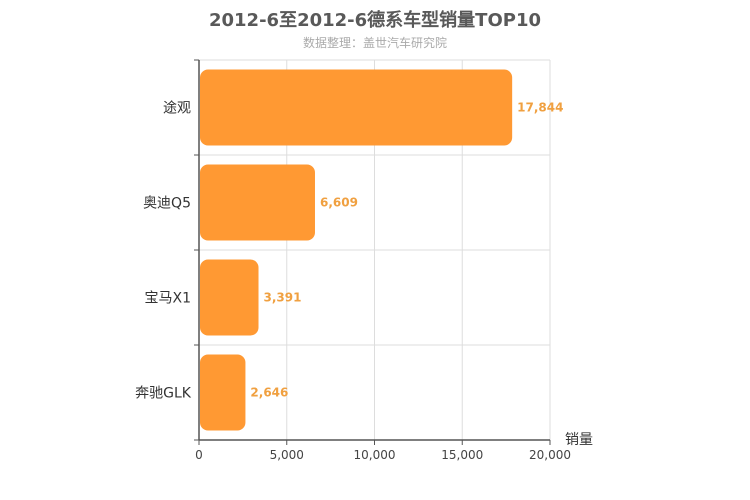  What do you see at coordinates (269, 393) in the screenshot?
I see `data-label: 2,646` at bounding box center [269, 393].